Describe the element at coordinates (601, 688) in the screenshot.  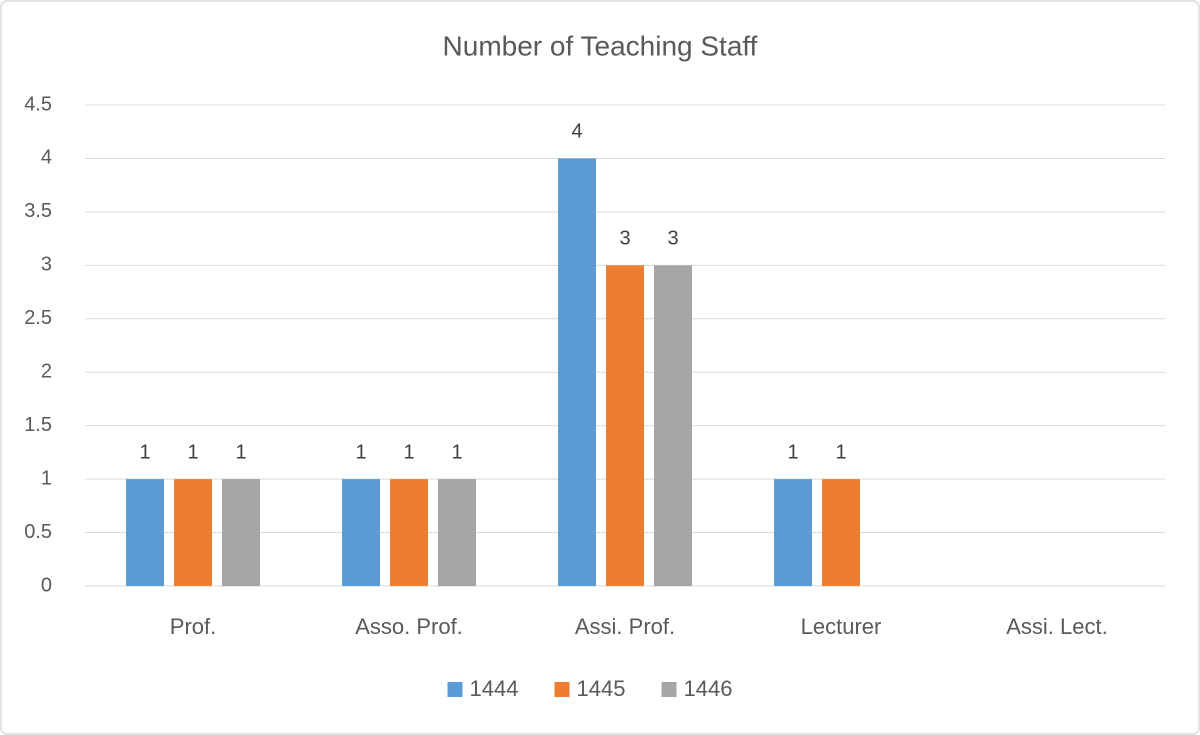
I see `legend-label: 1445` at that location.